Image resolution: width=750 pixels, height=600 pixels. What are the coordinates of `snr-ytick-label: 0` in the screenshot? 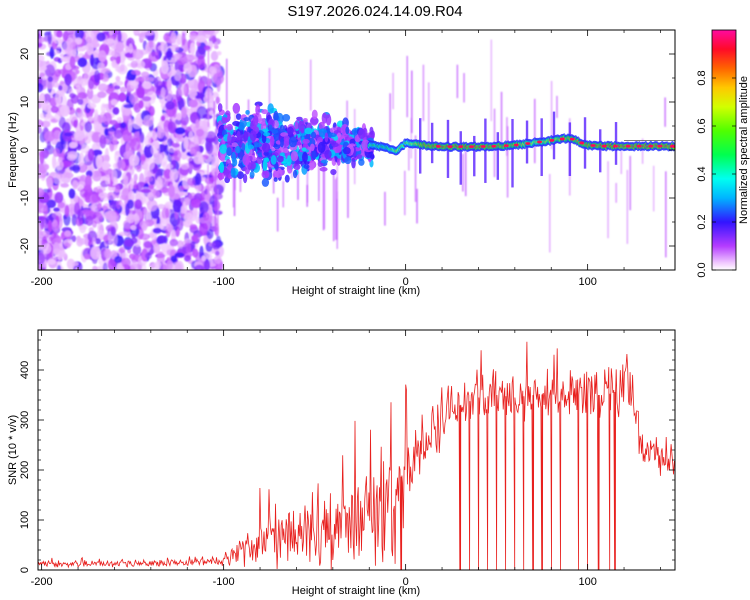 It's located at (25, 570).